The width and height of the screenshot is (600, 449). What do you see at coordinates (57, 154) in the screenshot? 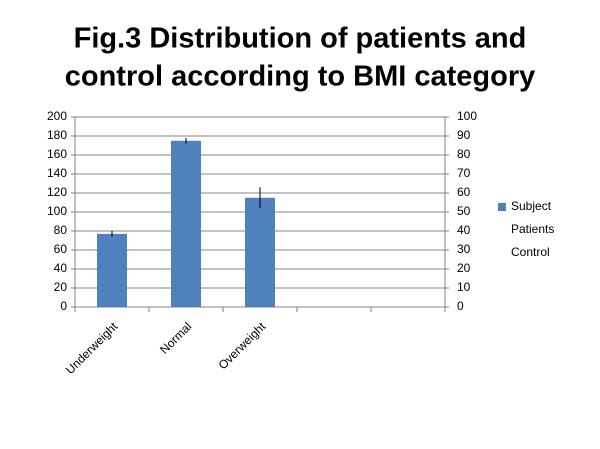
I see `y-tick-label: 160` at bounding box center [57, 154].